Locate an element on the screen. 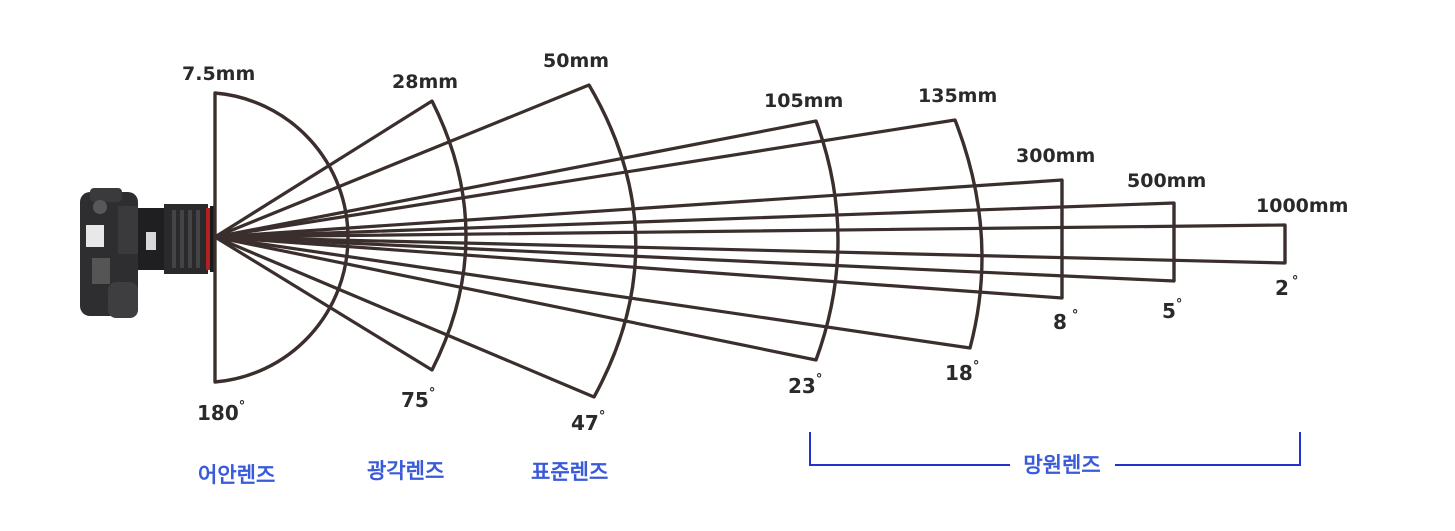 The image size is (1455, 531). arc-105mm is located at coordinates (827, 240).